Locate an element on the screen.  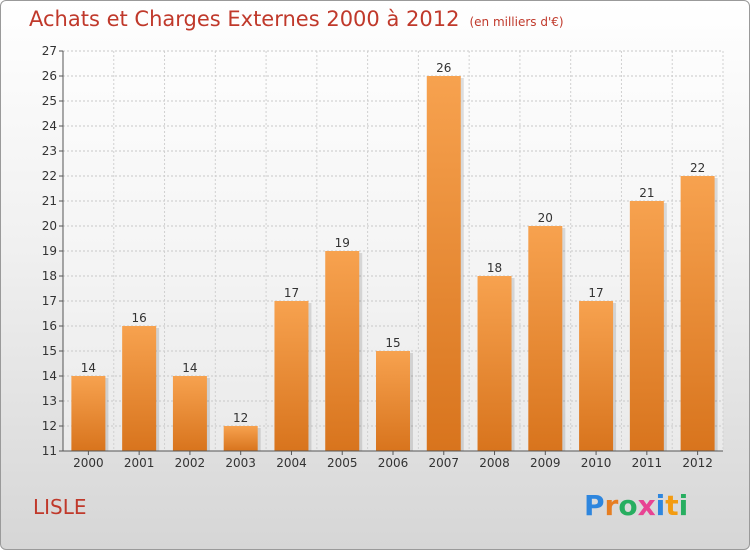
logo-letter: t is located at coordinates (672, 505).